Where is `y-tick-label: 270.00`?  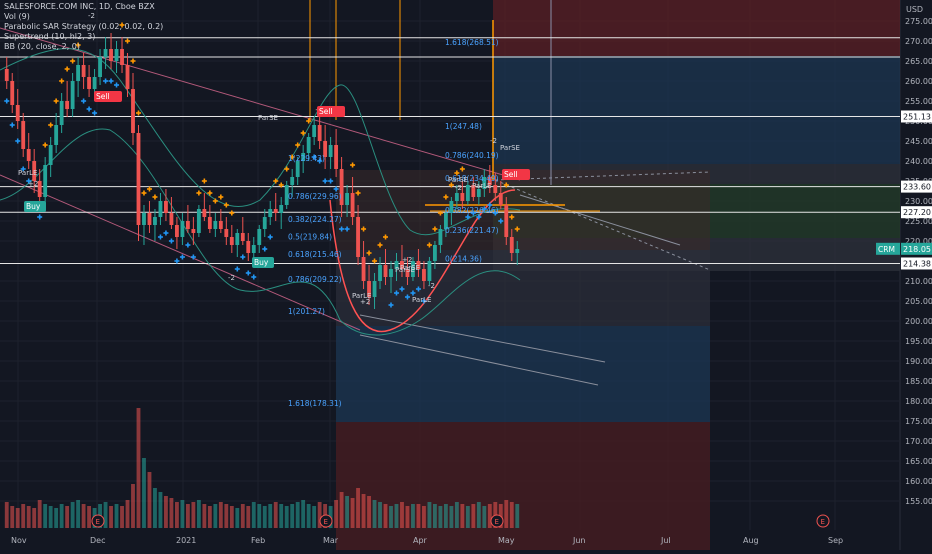 y-tick-label: 270.00 is located at coordinates (918, 41).